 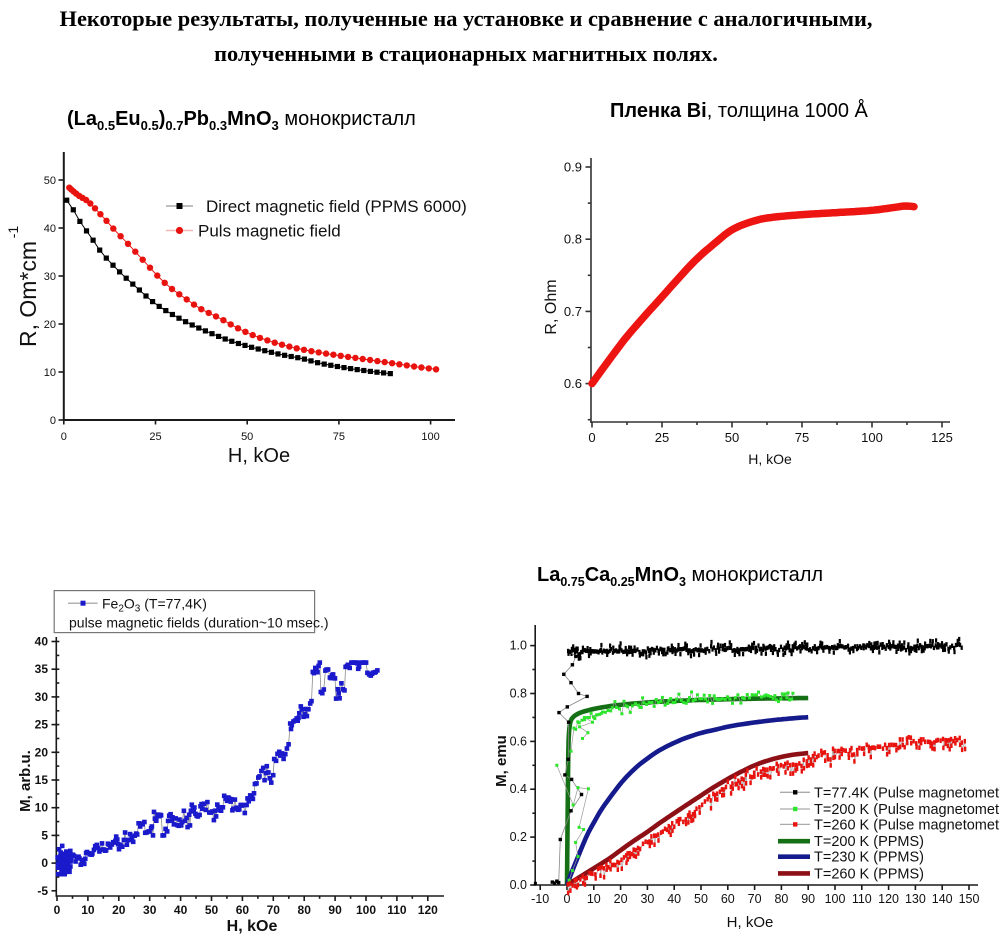 I want to click on svg-text: 0.2, so click(x=518, y=837).